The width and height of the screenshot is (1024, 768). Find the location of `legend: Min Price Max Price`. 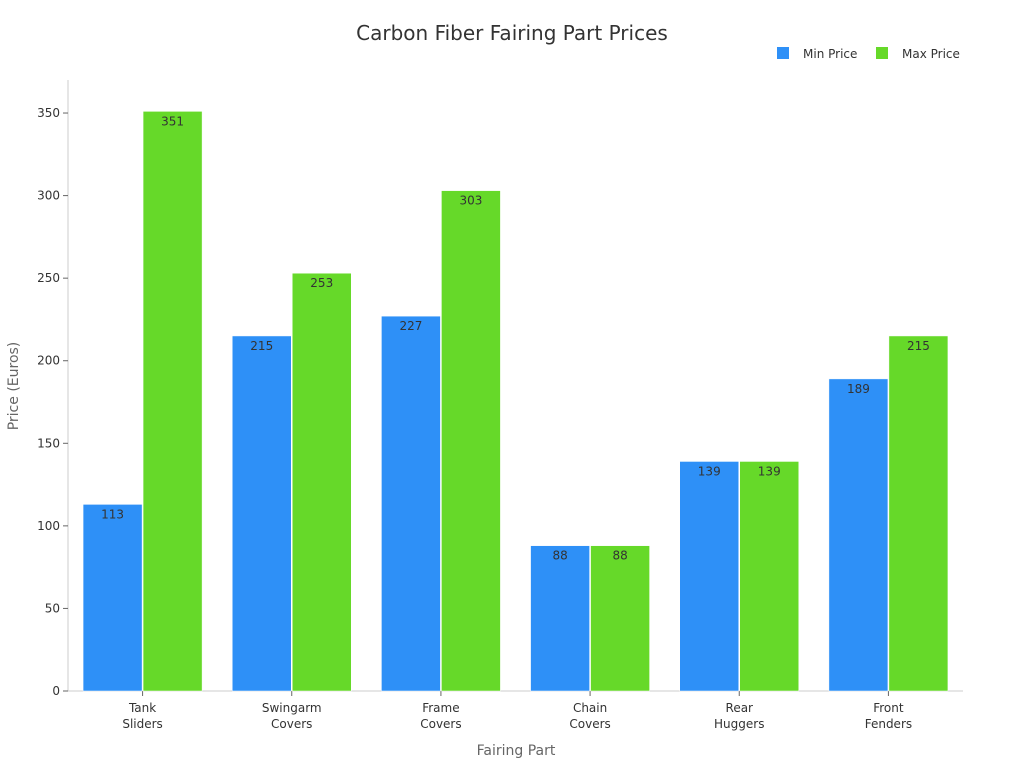

legend: Min Price Max Price is located at coordinates (868, 54).